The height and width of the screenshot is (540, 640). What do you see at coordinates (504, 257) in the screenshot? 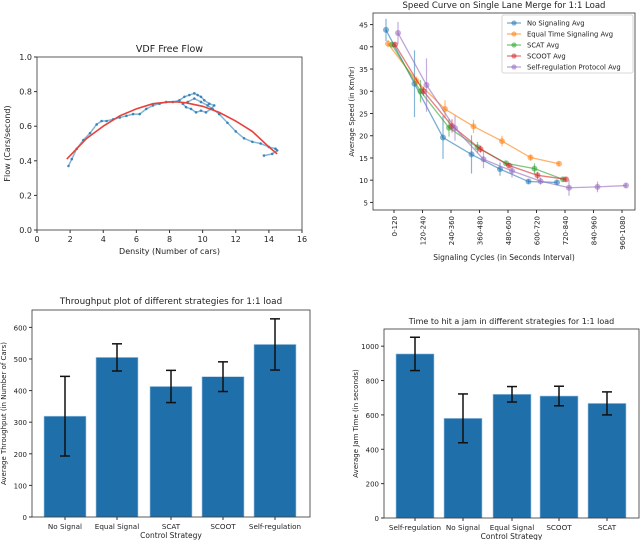
I see `x-axis-label: Signaling Cycles (in Seconds Interval)` at bounding box center [504, 257].